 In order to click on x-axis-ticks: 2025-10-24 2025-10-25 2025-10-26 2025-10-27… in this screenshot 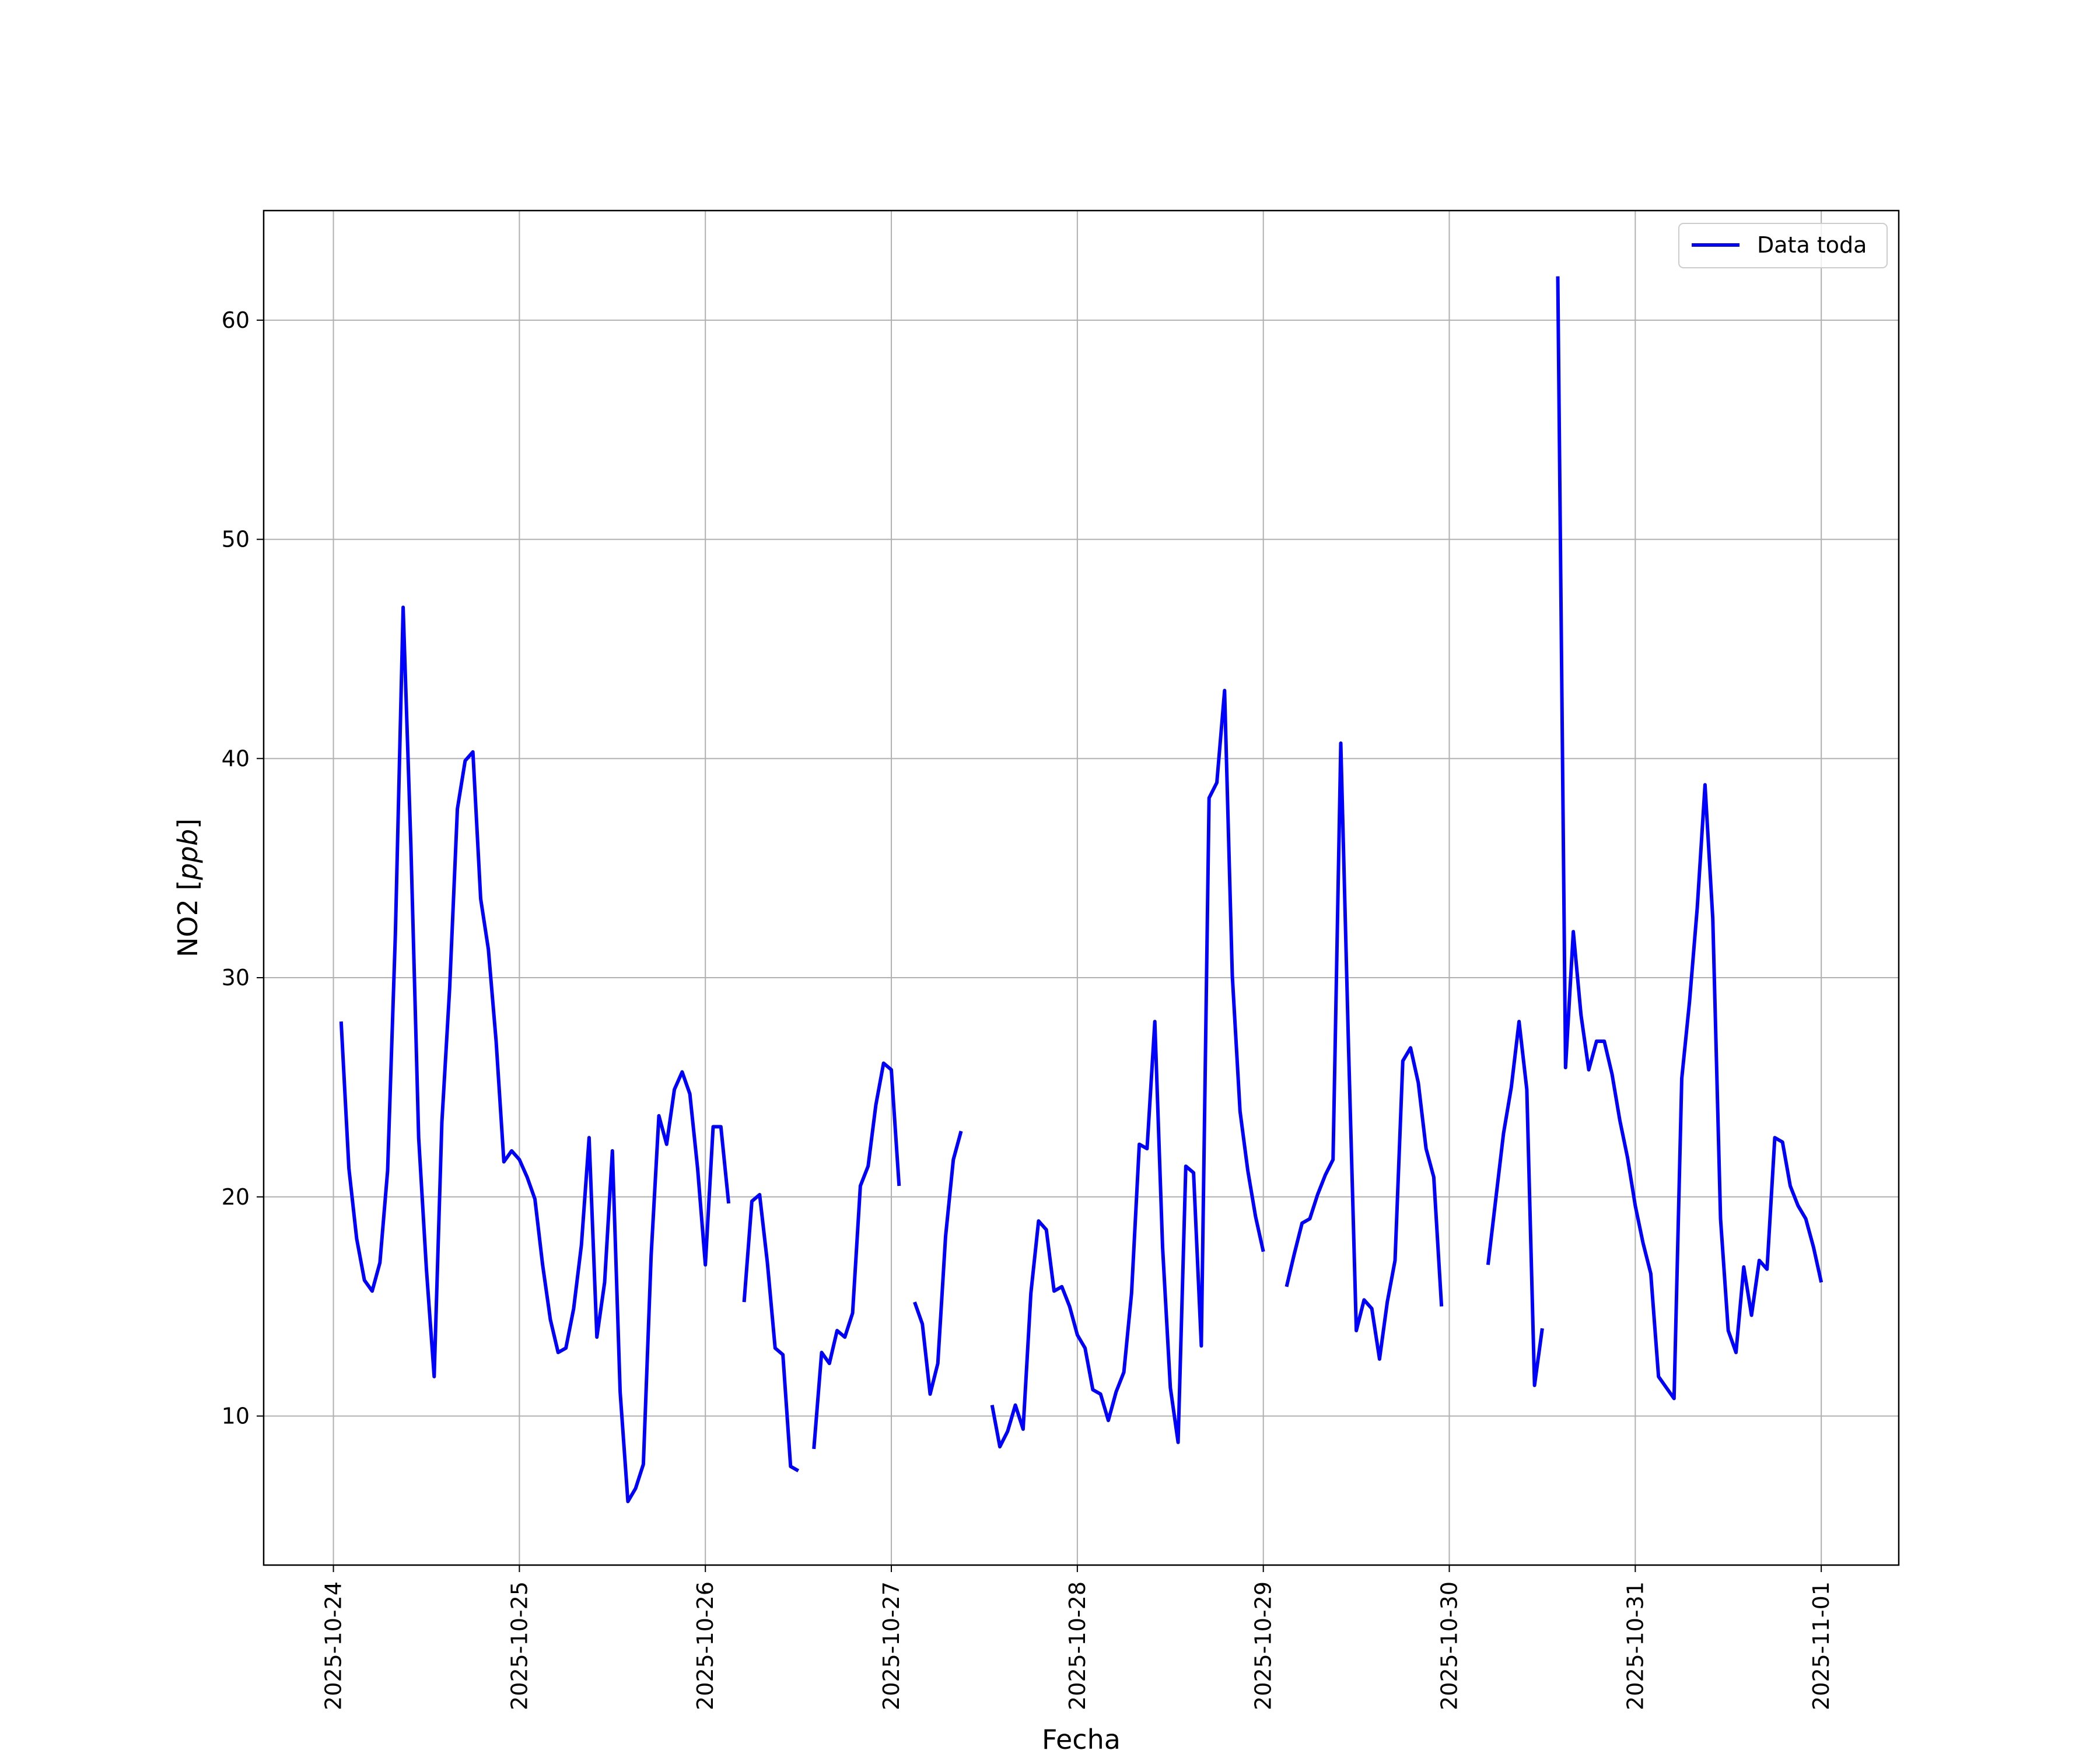, I will do `click(1077, 1637)`.